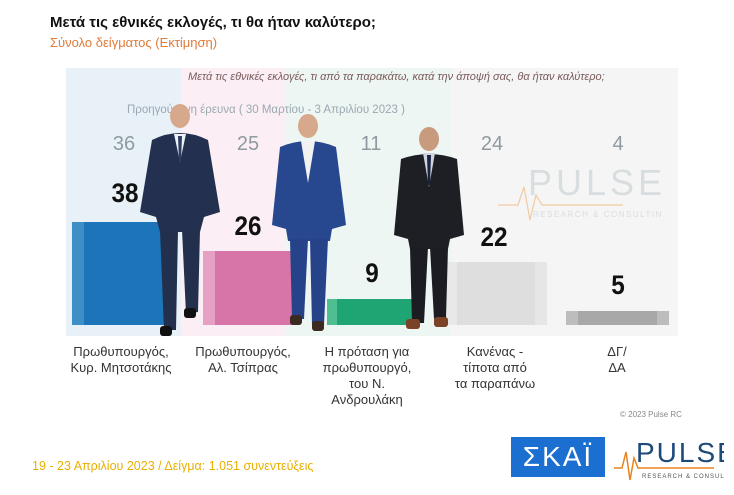 Image resolution: width=734 pixels, height=495 pixels. I want to click on bar-androulakis, so click(369, 312).